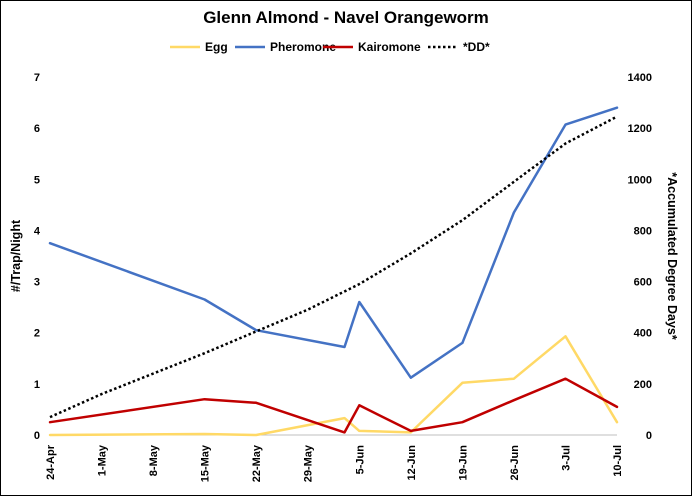 The height and width of the screenshot is (496, 692). What do you see at coordinates (37, 78) in the screenshot?
I see `y-tick-label: 7` at bounding box center [37, 78].